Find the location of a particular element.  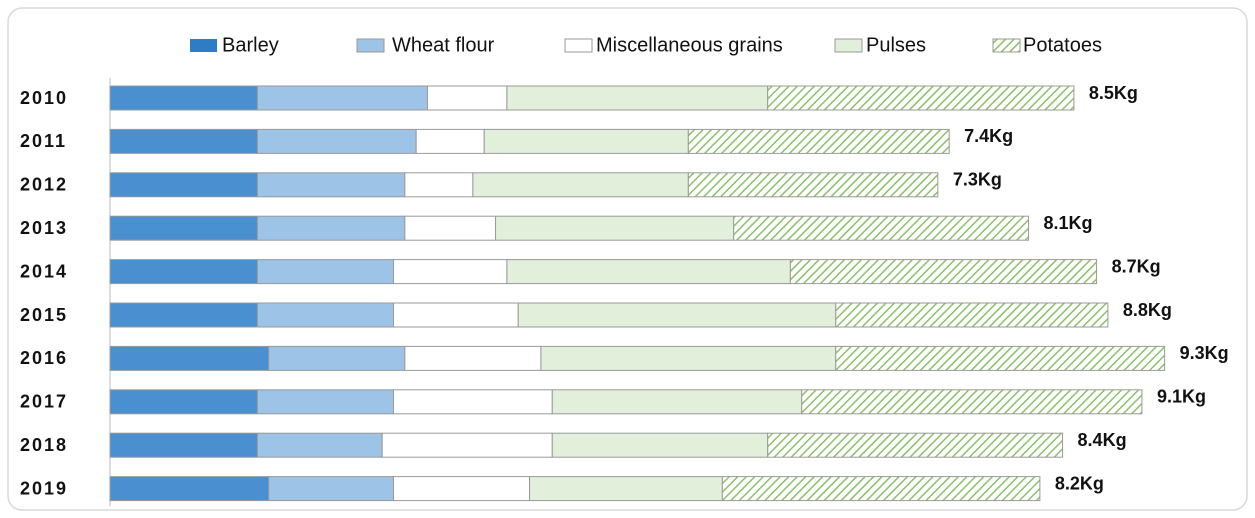

y-tick-label: 2017 is located at coordinates (44, 402).